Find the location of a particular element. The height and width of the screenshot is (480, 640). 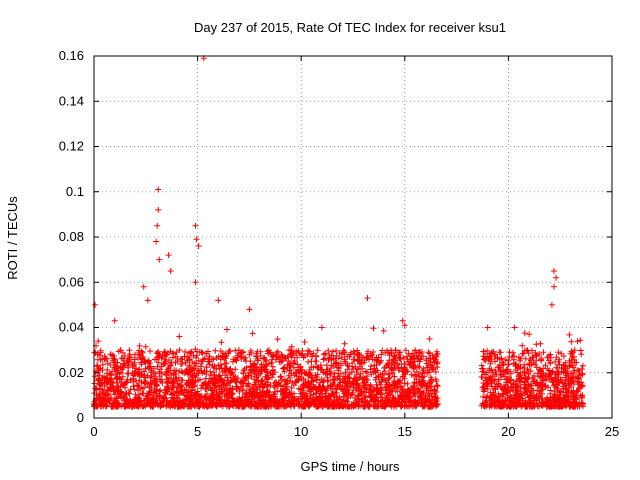

y-tick-label: 0 is located at coordinates (80, 417).